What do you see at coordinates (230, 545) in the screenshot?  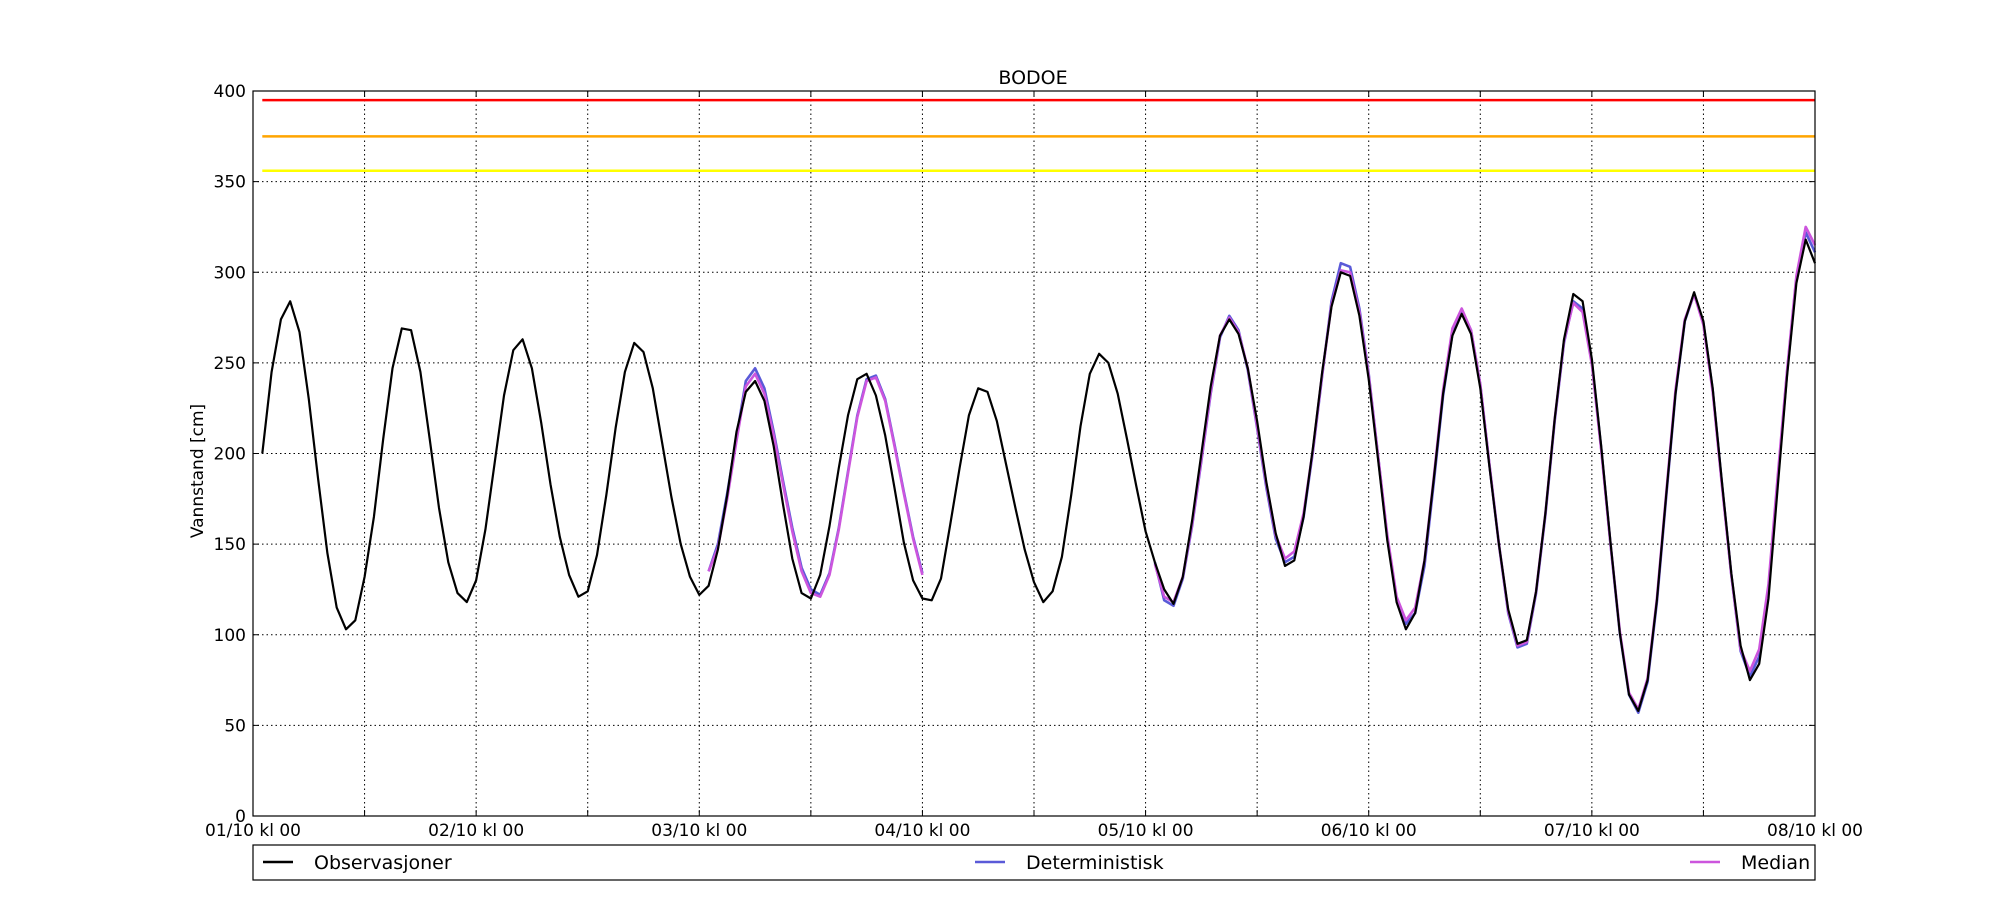 I see `y-tick-label: 150` at bounding box center [230, 545].